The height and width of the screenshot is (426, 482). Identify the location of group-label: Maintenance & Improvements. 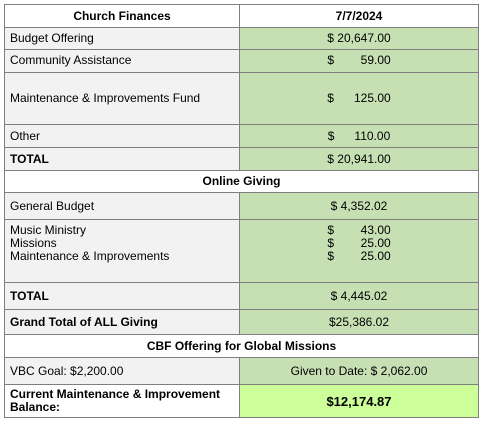
(90, 256).